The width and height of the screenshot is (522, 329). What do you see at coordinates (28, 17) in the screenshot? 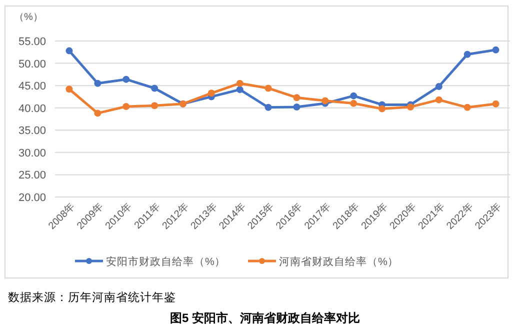
I see `y-axis-title: （%）` at bounding box center [28, 17].